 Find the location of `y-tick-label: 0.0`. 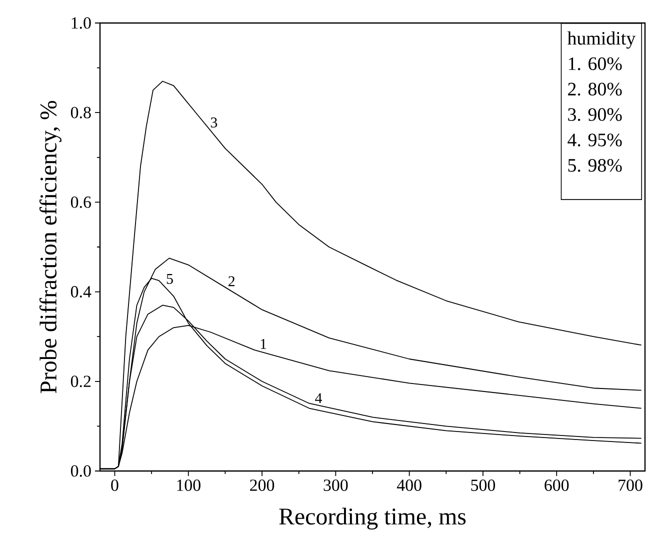

y-tick-label: 0.0 is located at coordinates (80, 471).